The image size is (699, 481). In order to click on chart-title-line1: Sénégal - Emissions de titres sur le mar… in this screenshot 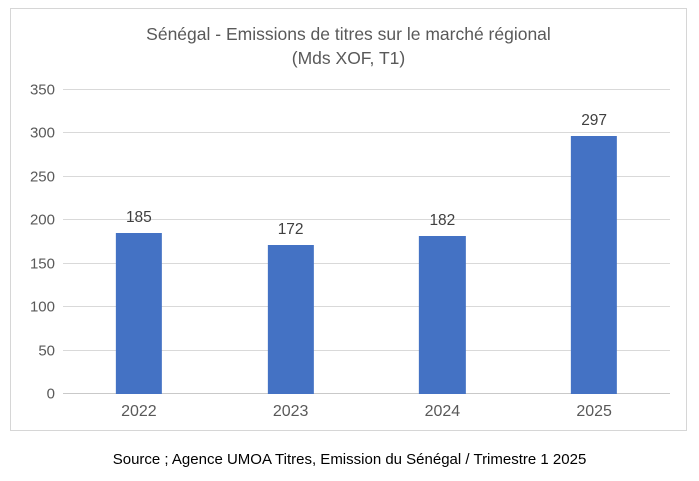, I will do `click(348, 34)`.